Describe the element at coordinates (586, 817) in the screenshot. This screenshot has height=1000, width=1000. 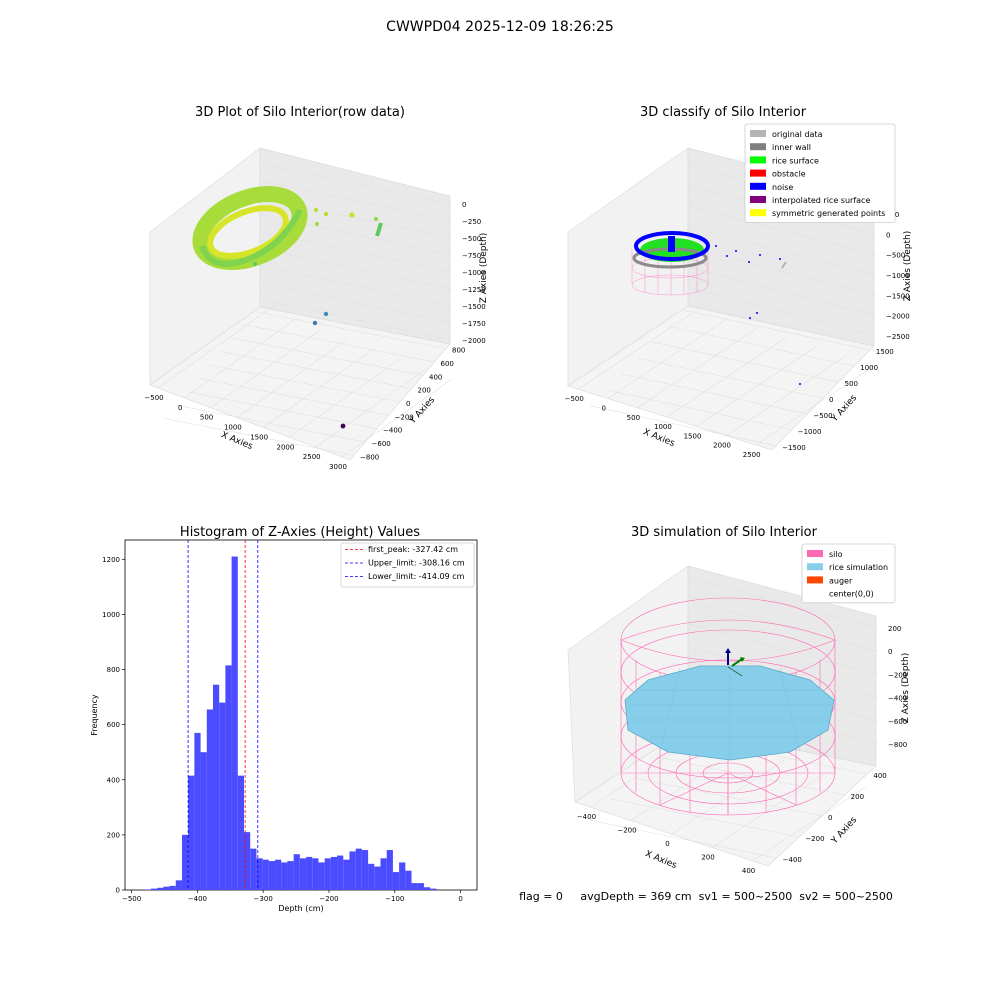
I see `panel4-x-tick-label: −400` at that location.